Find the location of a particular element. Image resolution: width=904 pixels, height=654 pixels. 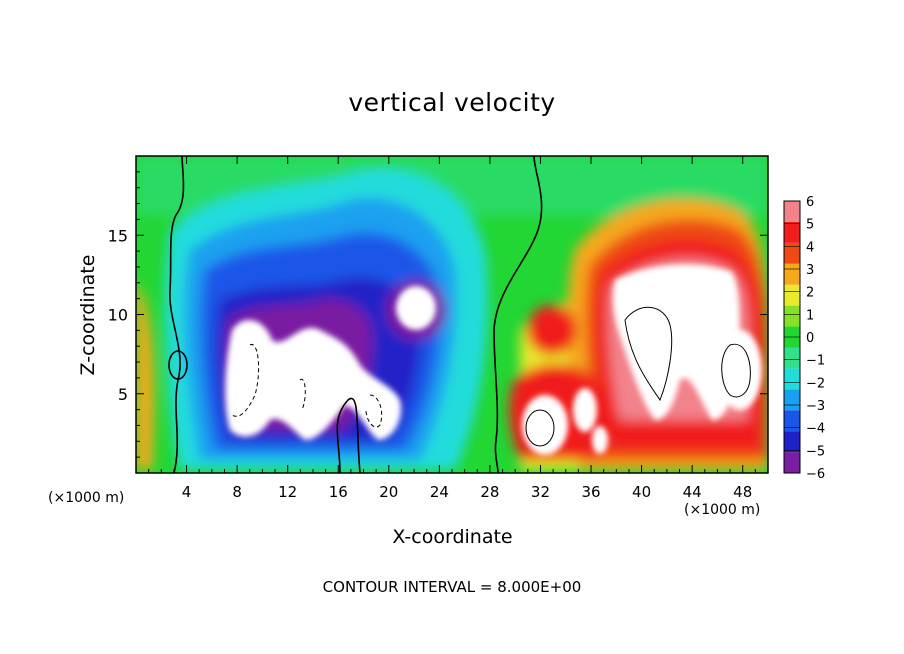

colorbar-label: 6 is located at coordinates (810, 202).